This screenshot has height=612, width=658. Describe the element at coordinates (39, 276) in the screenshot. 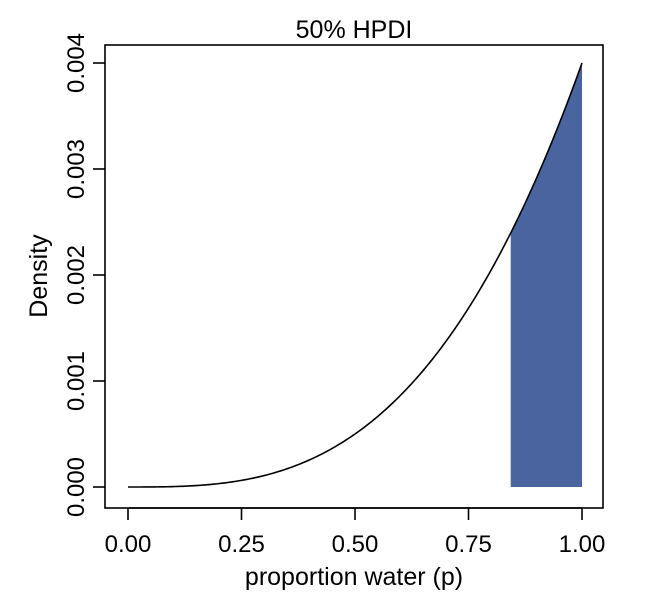

I see `y-axis-label: Density` at that location.